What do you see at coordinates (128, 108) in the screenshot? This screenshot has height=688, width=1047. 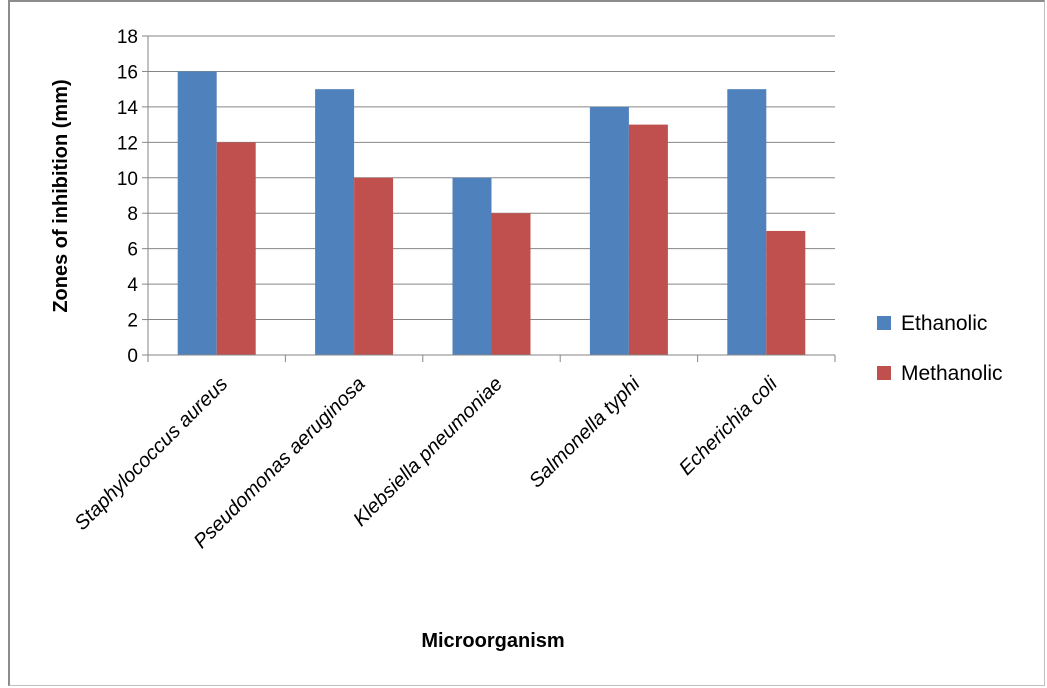 I see `y-tick-label: 14` at bounding box center [128, 108].